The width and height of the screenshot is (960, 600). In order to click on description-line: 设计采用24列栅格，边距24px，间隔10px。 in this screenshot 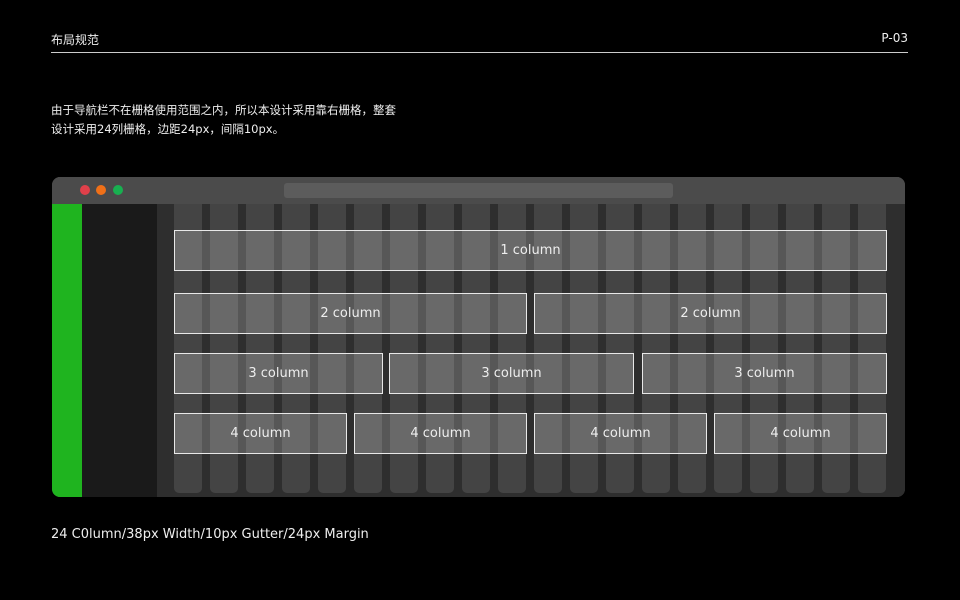, I will do `click(168, 129)`.